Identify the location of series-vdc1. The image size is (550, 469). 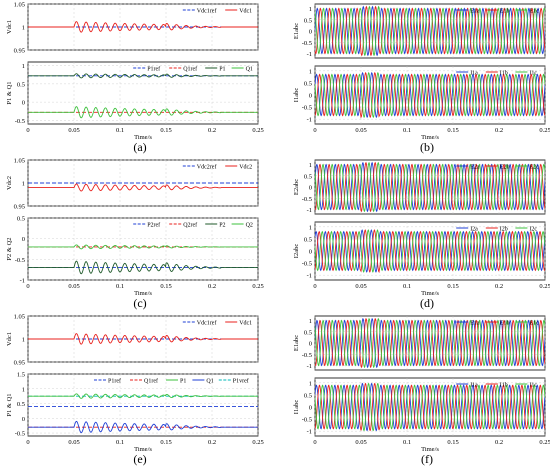
(143, 339).